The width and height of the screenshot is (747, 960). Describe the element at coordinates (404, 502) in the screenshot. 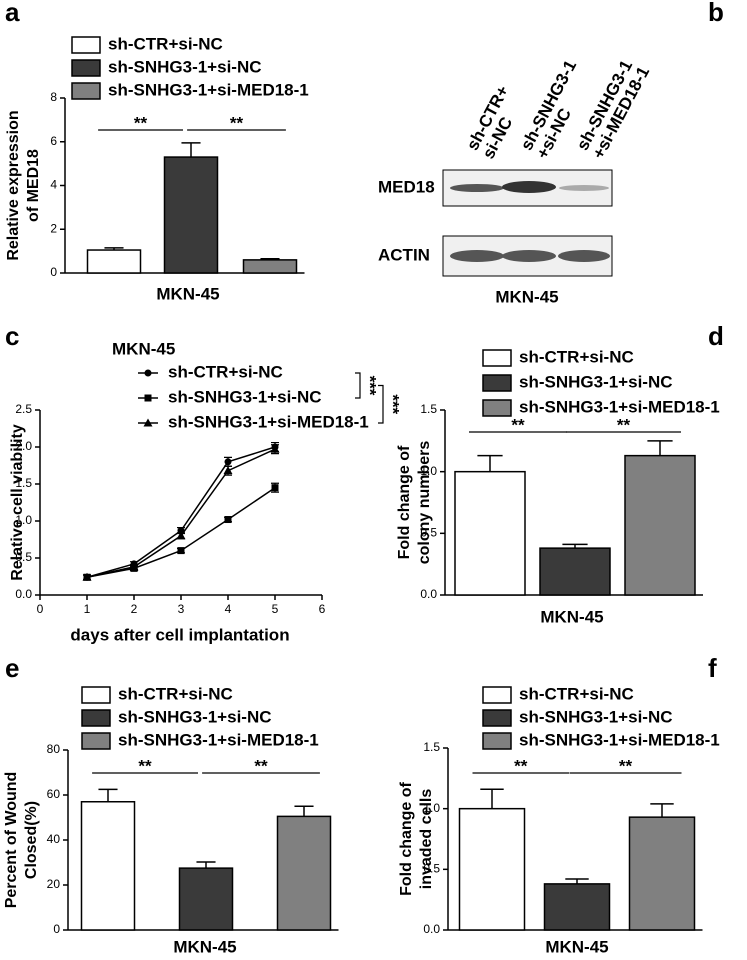

I see `y-axis-label: Fold change of` at that location.